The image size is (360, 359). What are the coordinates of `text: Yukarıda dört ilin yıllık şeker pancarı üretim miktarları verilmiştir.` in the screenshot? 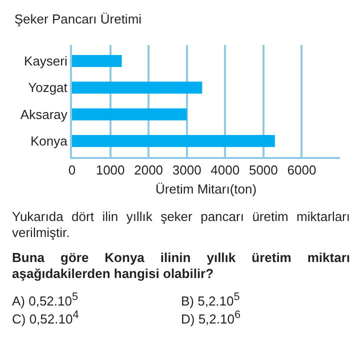 It's located at (181, 224).